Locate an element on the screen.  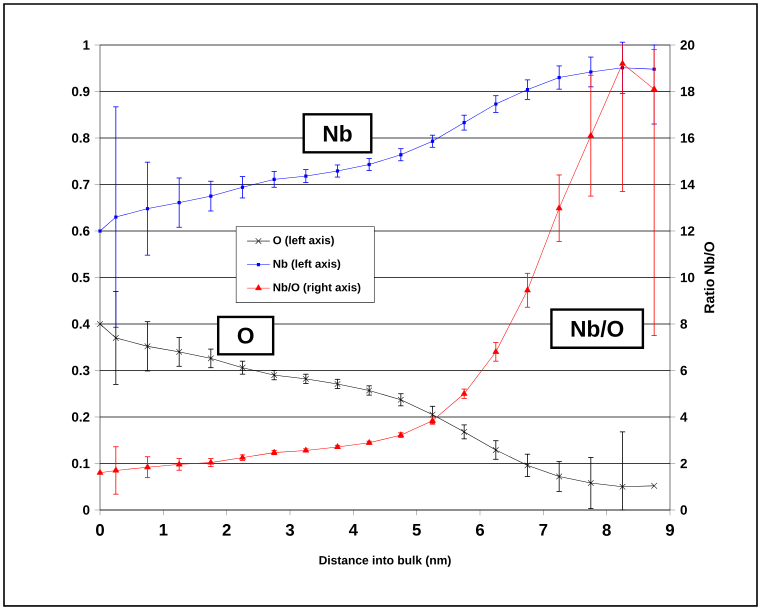
legend-label: Nb (left axis) is located at coordinates (307, 264).